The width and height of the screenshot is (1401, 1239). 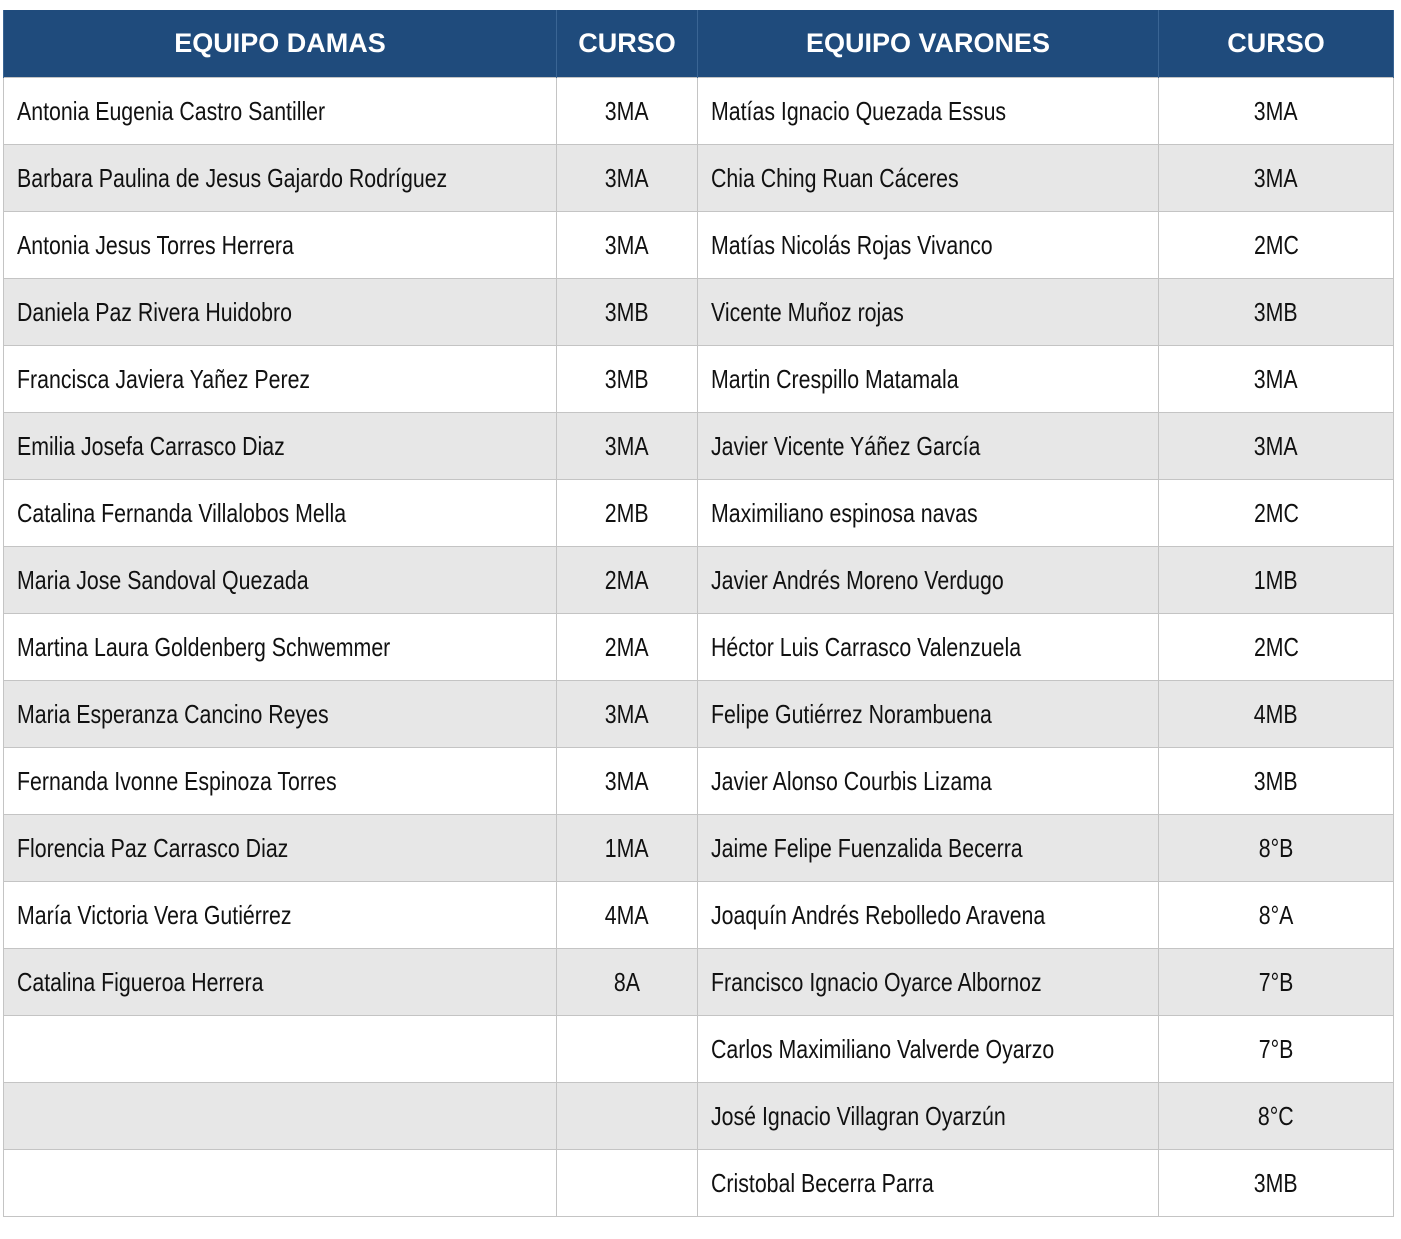 I want to click on dama-curso-text: 4MA, so click(x=627, y=914).